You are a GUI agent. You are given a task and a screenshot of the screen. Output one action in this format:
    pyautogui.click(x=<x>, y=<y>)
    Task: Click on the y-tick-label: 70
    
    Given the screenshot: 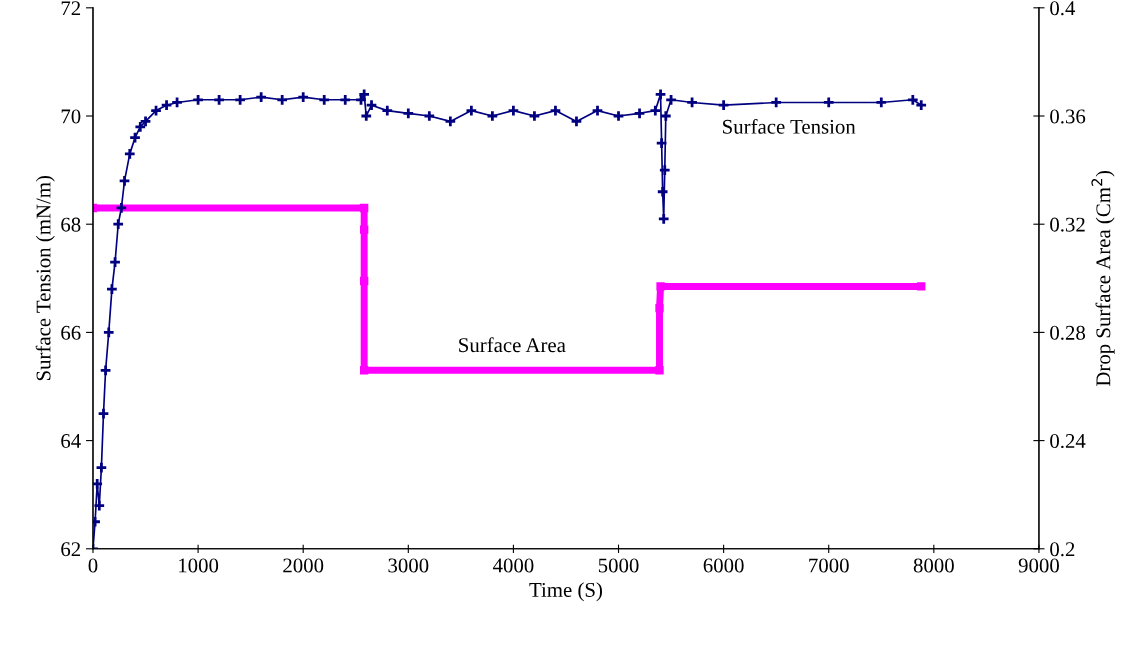 What is the action you would take?
    pyautogui.click(x=71, y=116)
    